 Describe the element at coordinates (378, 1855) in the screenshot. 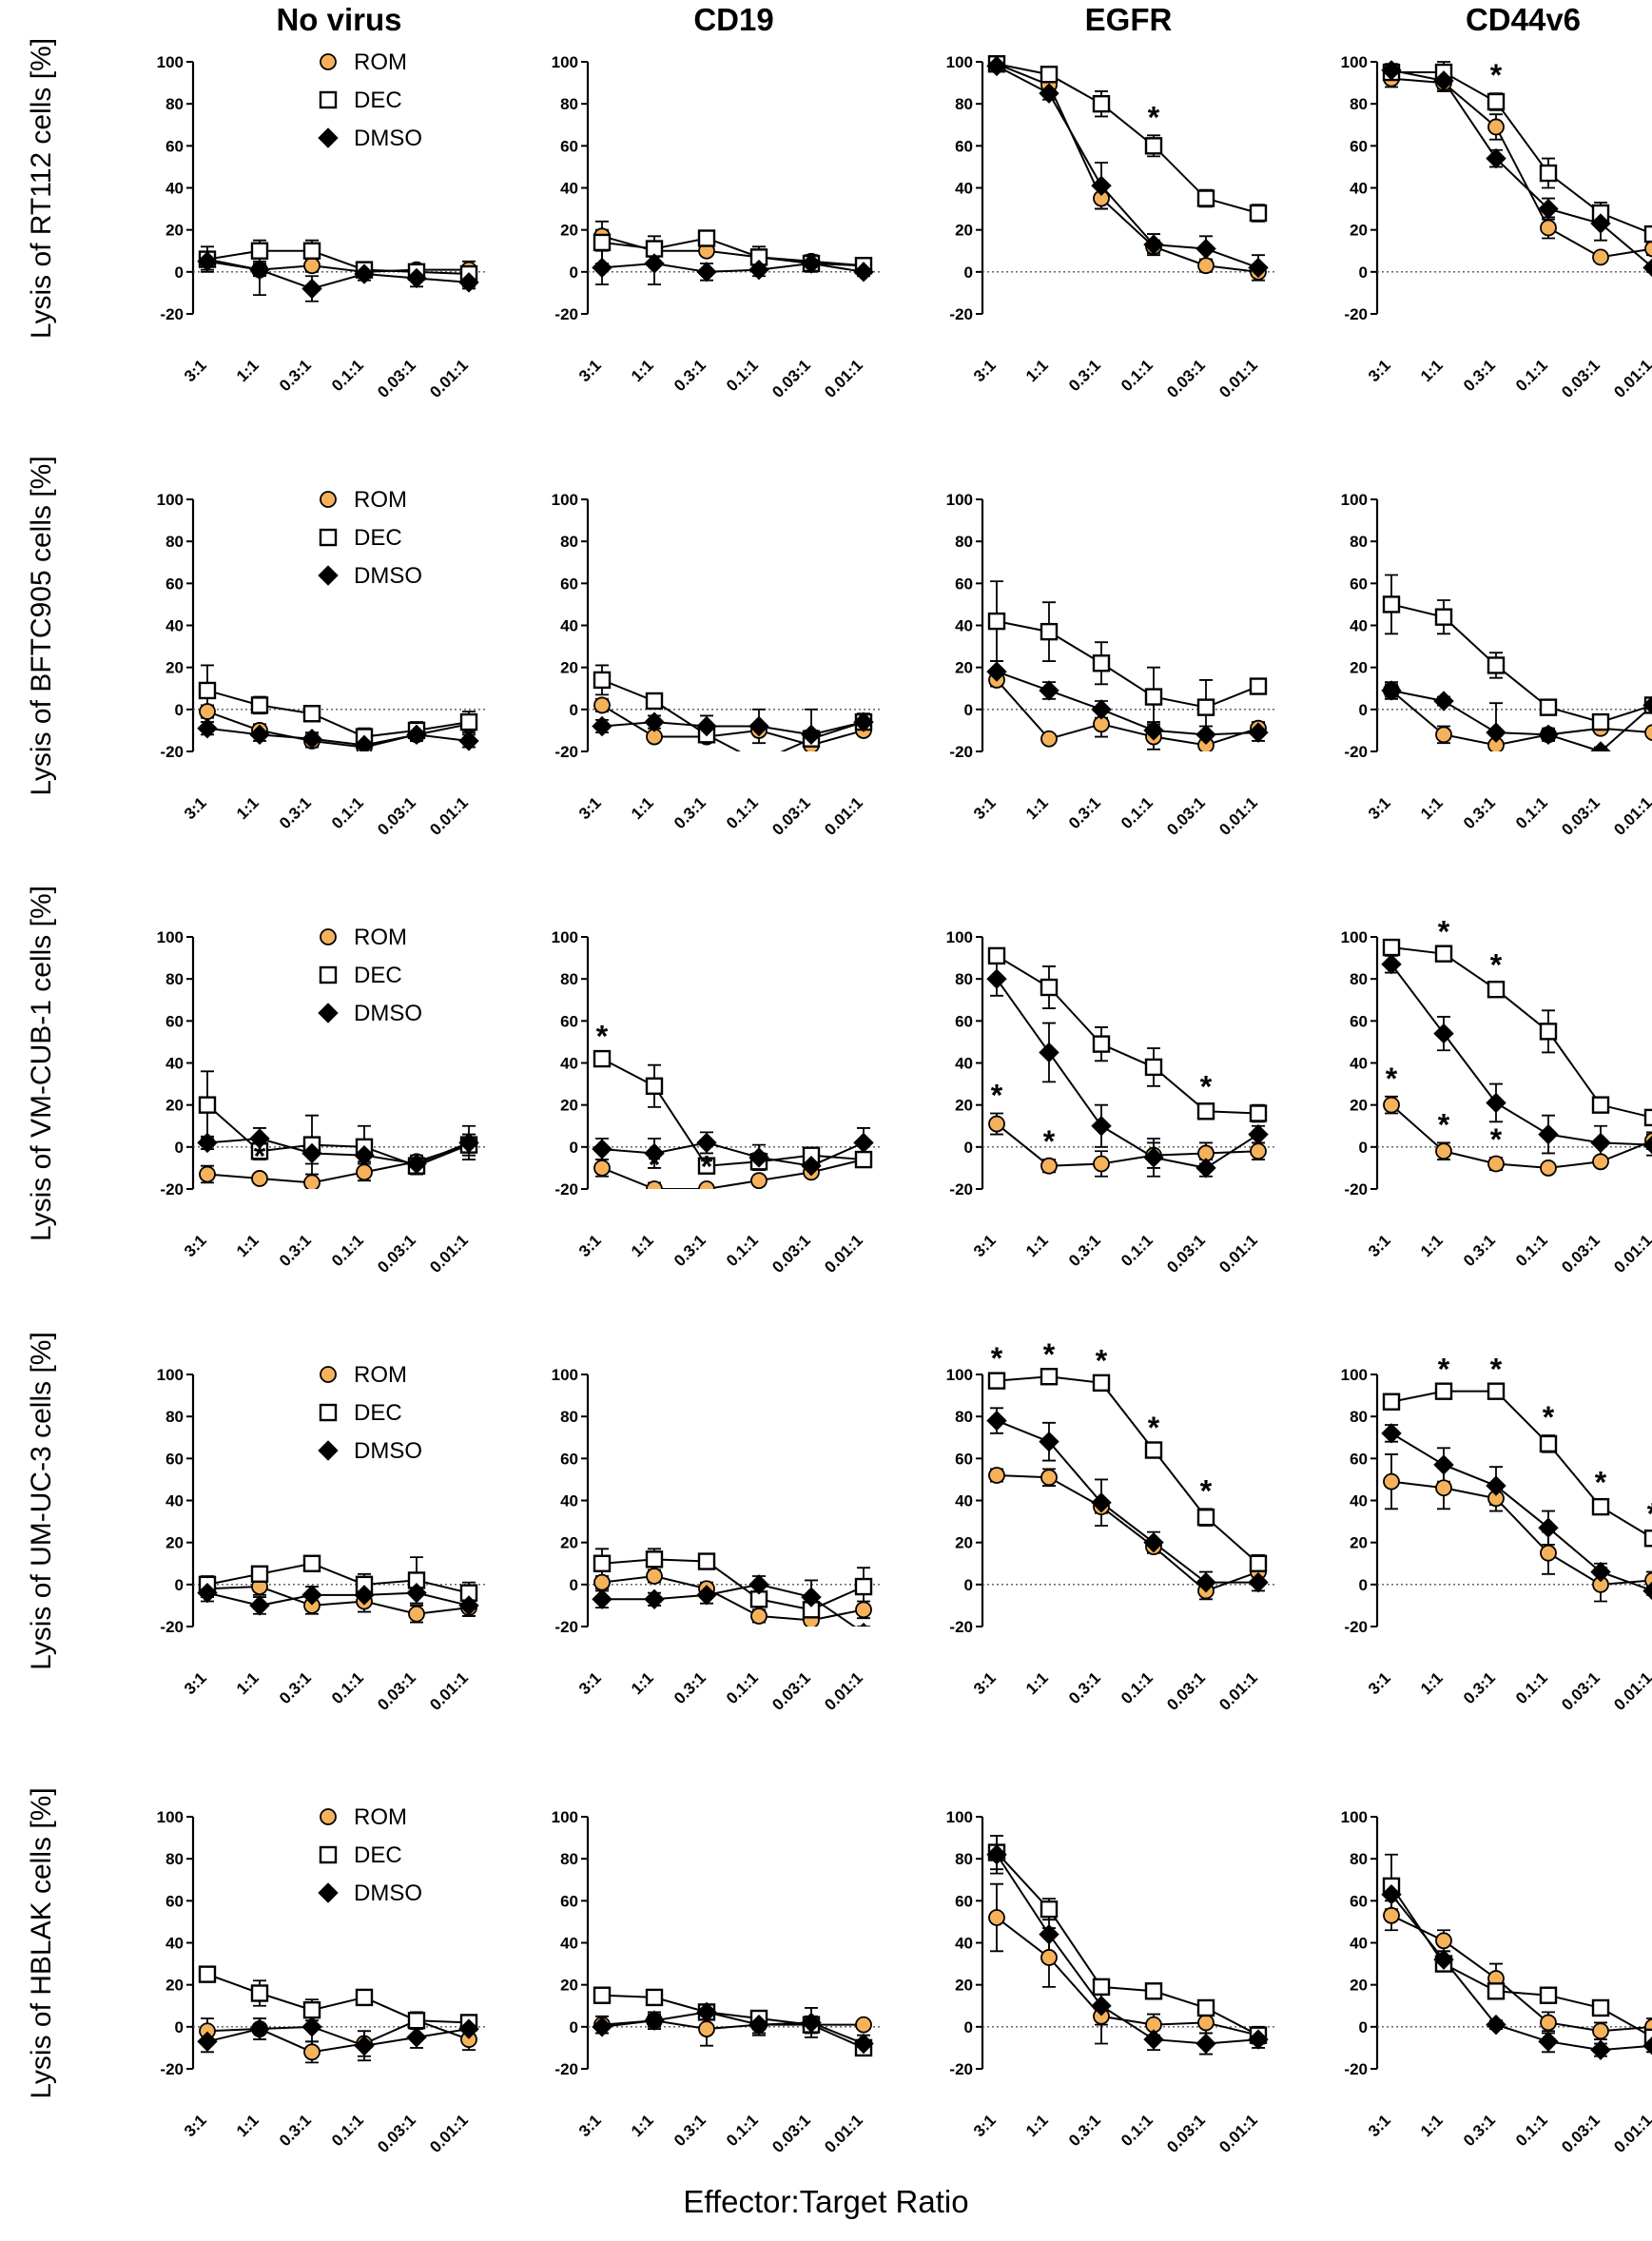

I see `legend-label-dec: DEC` at that location.